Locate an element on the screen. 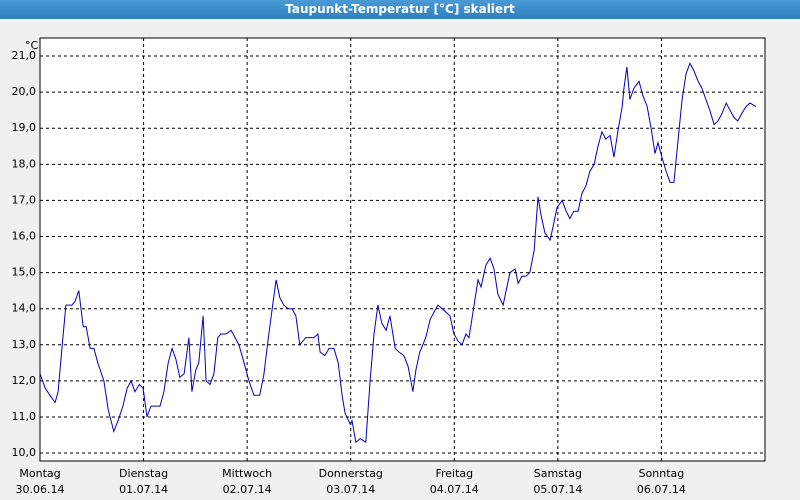 The height and width of the screenshot is (500, 800). x-tick-label: Samstag is located at coordinates (558, 473).